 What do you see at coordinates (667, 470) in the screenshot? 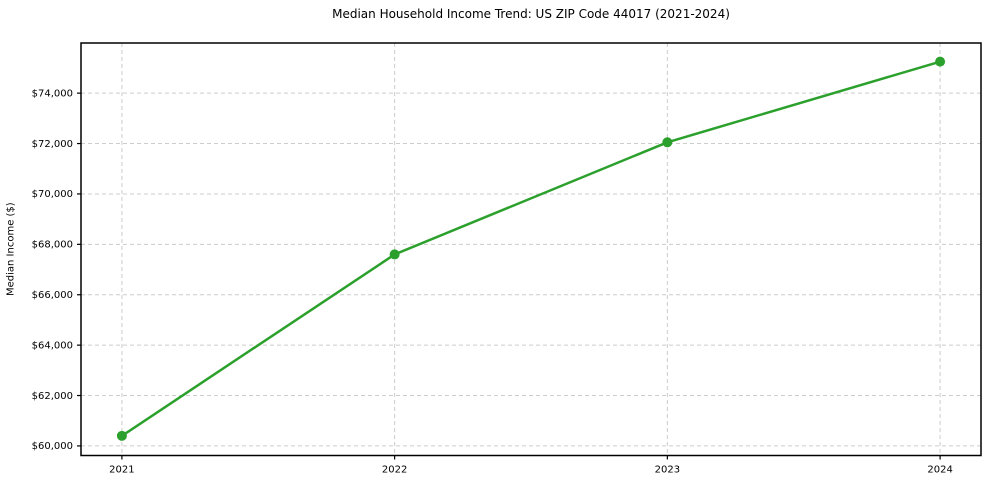
I see `x-tick-label: 2023` at bounding box center [667, 470].